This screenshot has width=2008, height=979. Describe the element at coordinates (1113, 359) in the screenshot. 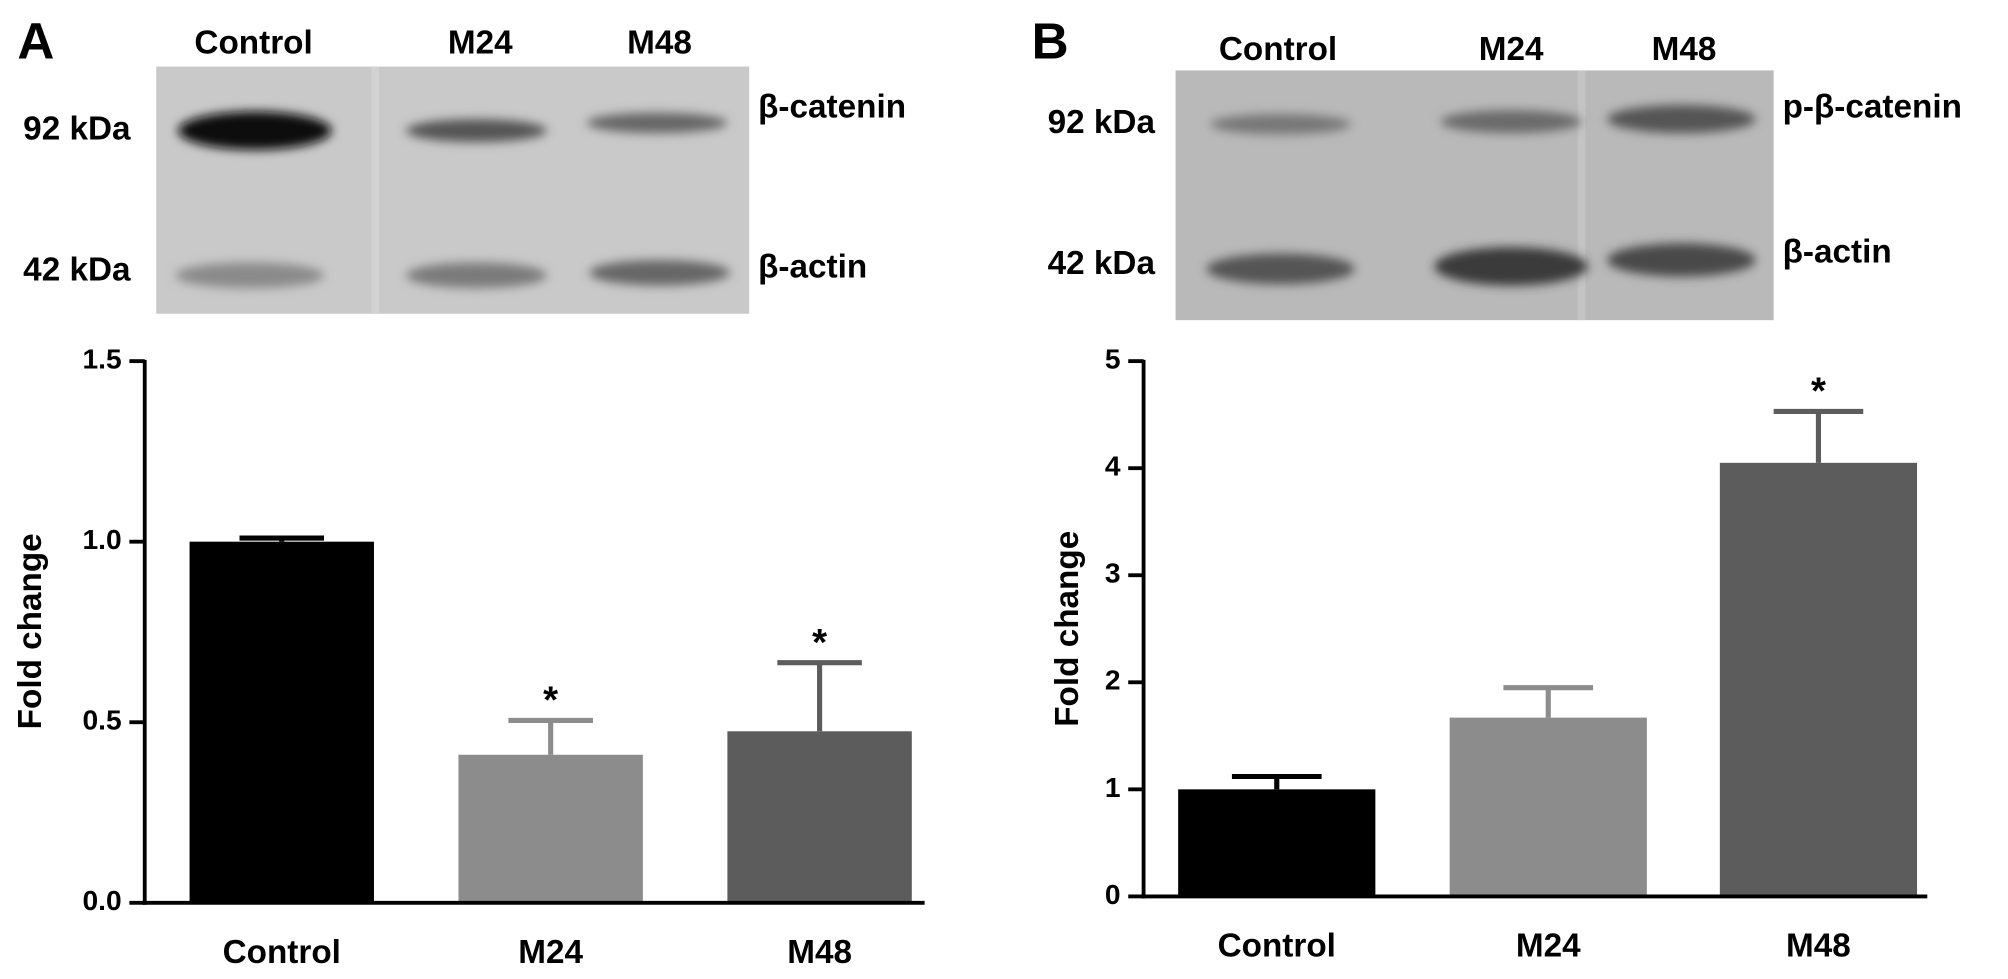

I see `y-tick-label: 5` at that location.